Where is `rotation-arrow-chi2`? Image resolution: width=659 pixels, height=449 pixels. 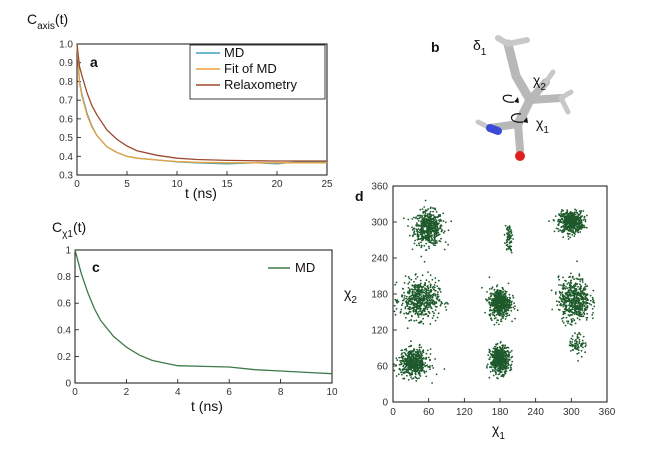 rotation-arrow-chi2 is located at coordinates (508, 98).